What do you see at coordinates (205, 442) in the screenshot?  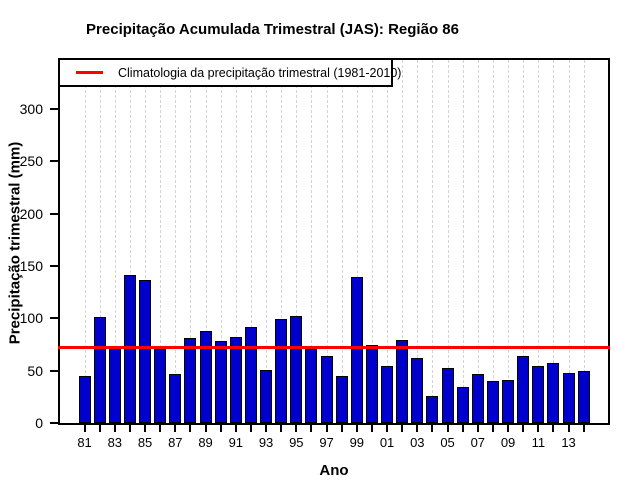 I see `x-tick-label: 89` at bounding box center [205, 442].